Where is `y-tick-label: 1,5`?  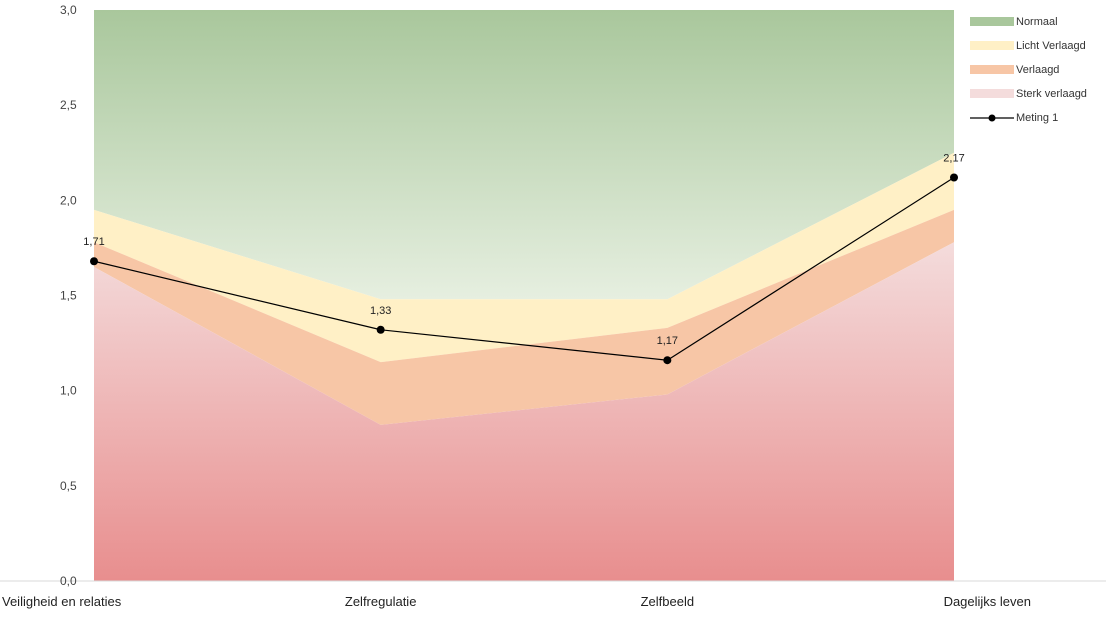 y-tick-label: 1,5 is located at coordinates (68, 296).